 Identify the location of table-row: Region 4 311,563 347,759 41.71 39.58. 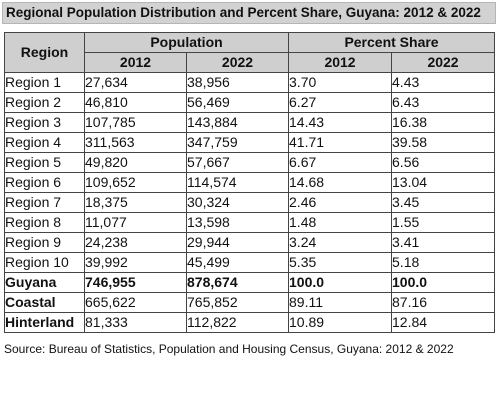
(250, 142).